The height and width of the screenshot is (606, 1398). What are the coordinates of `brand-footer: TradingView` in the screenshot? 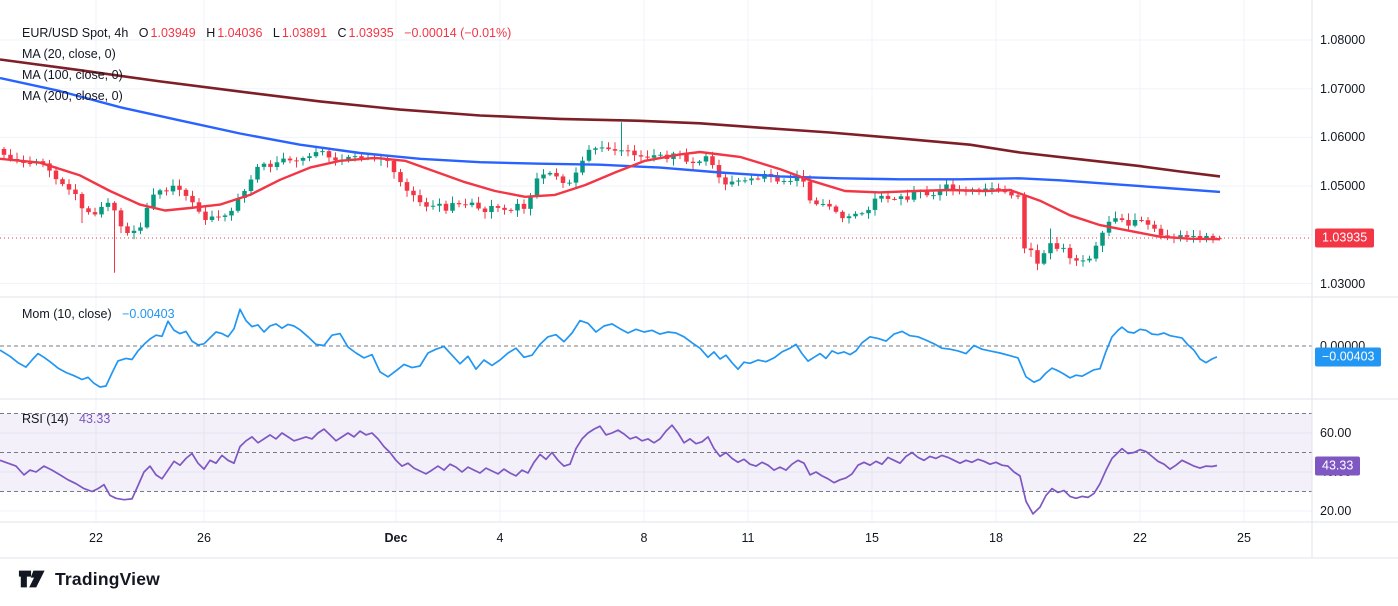 It's located at (89, 579).